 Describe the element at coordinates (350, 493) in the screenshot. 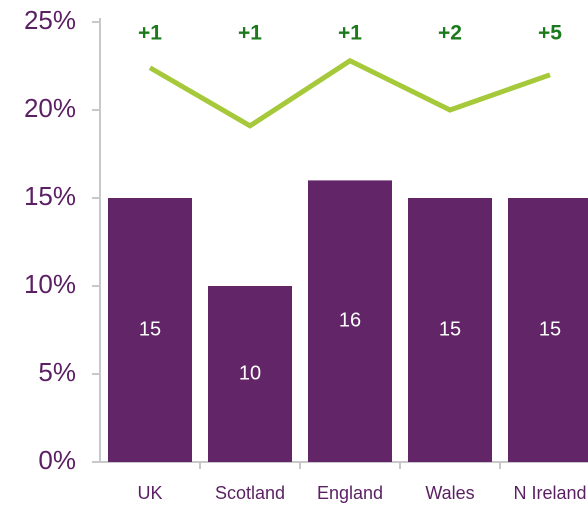

I see `x-tick-label: England` at that location.